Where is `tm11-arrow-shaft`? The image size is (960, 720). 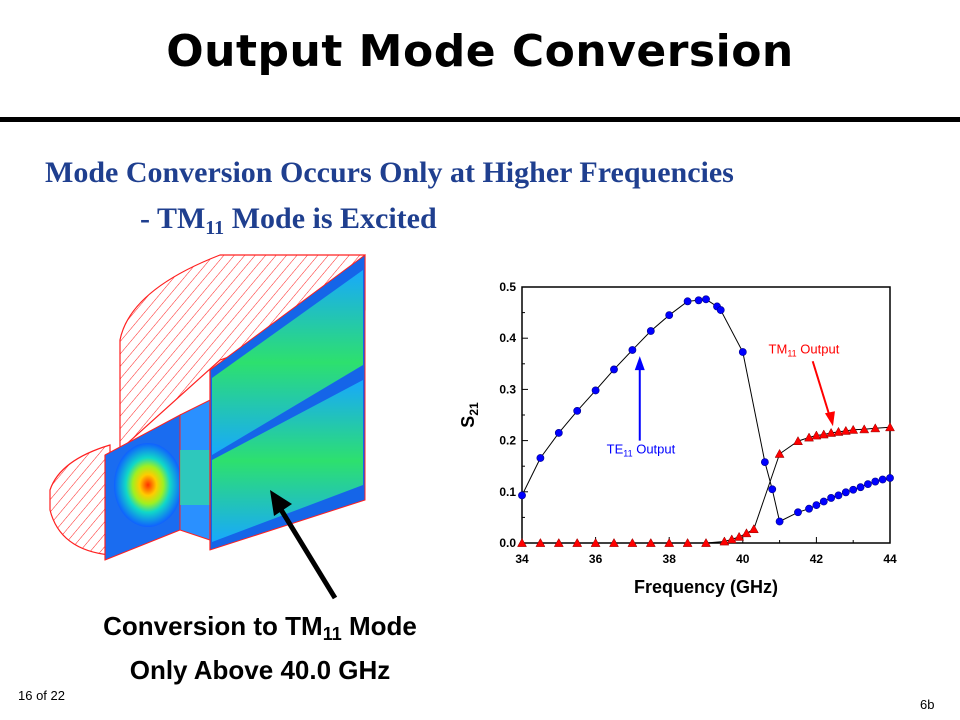
tm11-arrow-shaft is located at coordinates (821, 388).